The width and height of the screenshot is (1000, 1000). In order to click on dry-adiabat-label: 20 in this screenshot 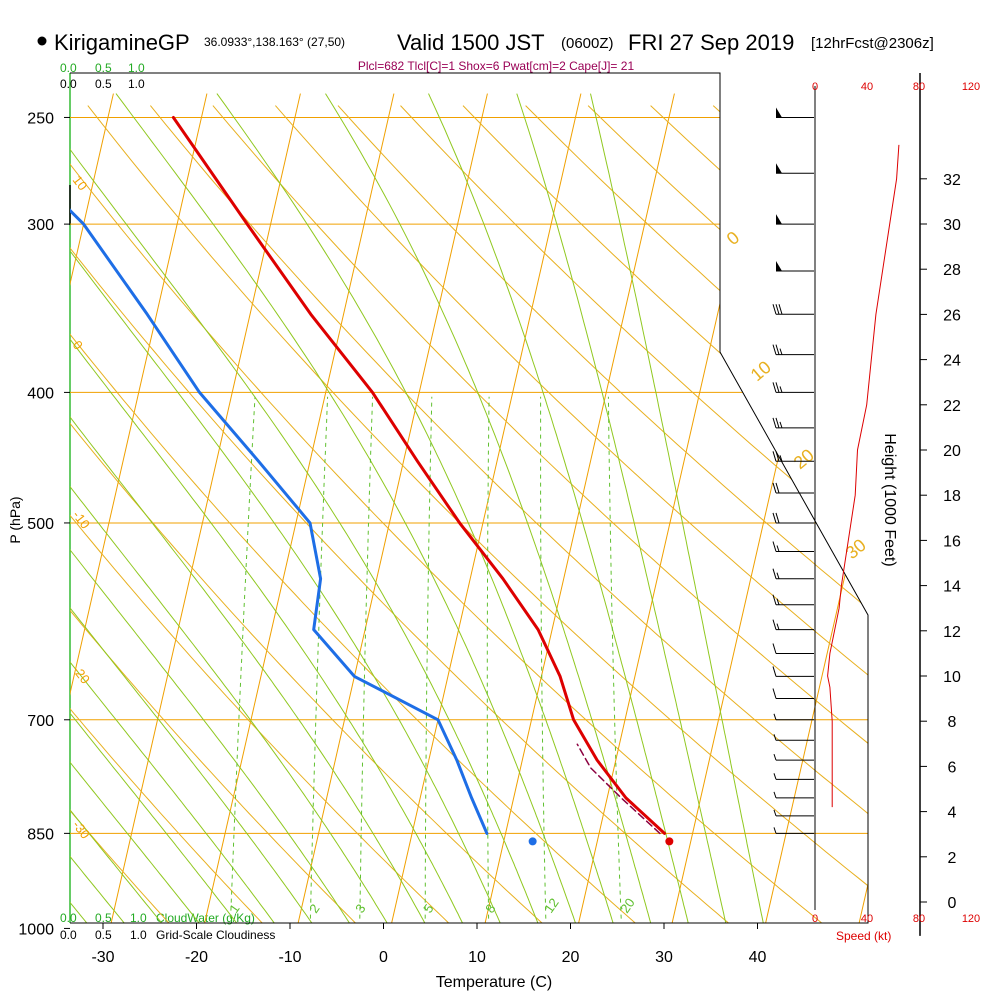, I will do `click(804, 459)`.